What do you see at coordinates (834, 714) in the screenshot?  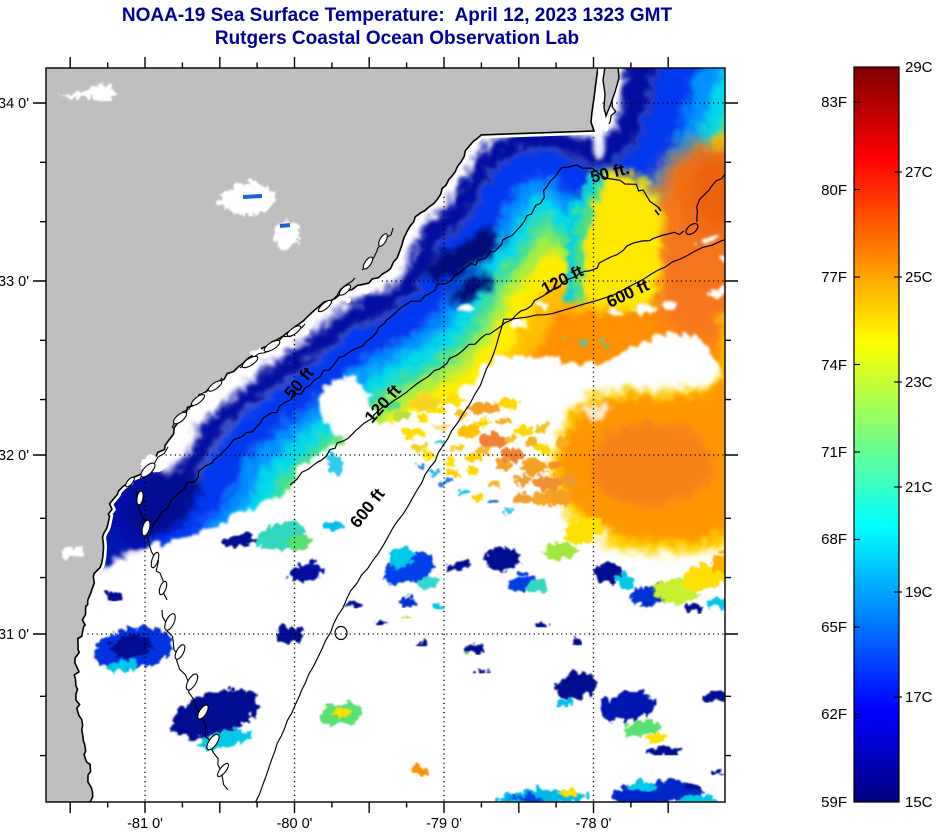 I see `svg-text: 62F` at bounding box center [834, 714].